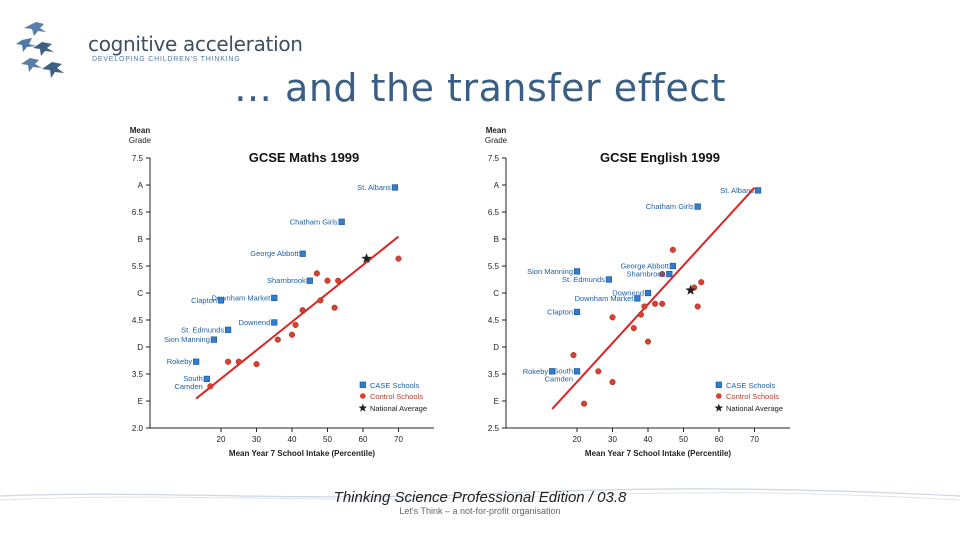 The width and height of the screenshot is (960, 540). What do you see at coordinates (166, 59) in the screenshot?
I see `brand-tagline: DEVELOPING CHILDREN'S THINKING` at bounding box center [166, 59].